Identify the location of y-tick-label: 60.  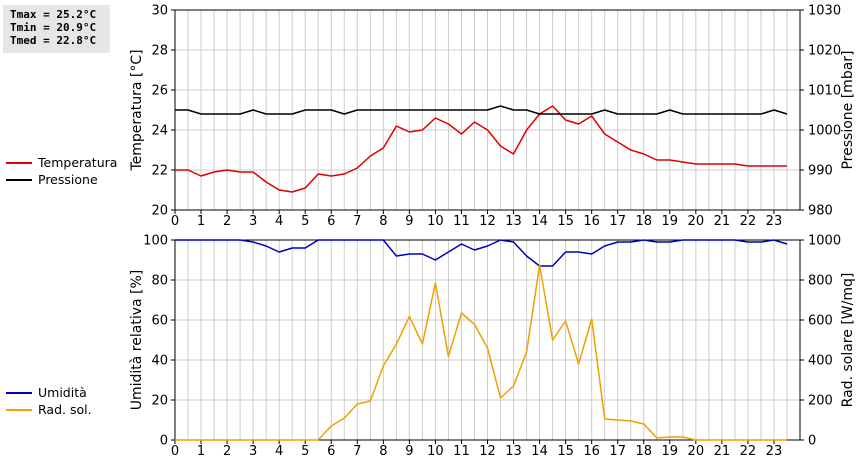
(159, 321).